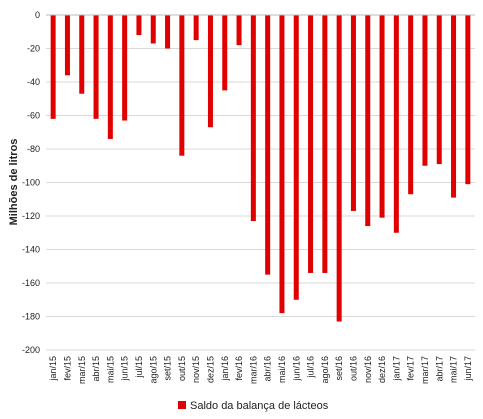 This screenshot has height=419, width=483. Describe the element at coordinates (425, 370) in the screenshot. I see `x-tick-label: mar/17` at that location.